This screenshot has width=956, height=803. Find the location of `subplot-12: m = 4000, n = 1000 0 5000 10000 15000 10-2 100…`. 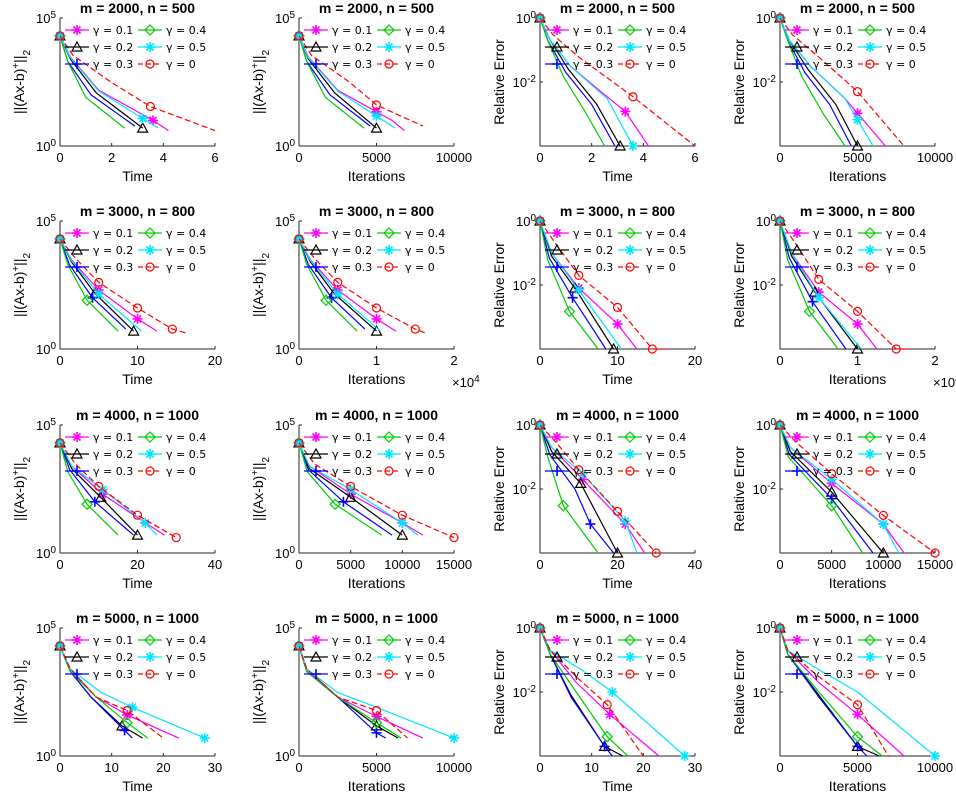

subplot-12: m = 4000, n = 1000 0 5000 10000 15000 10-2 100… is located at coordinates (842, 499).